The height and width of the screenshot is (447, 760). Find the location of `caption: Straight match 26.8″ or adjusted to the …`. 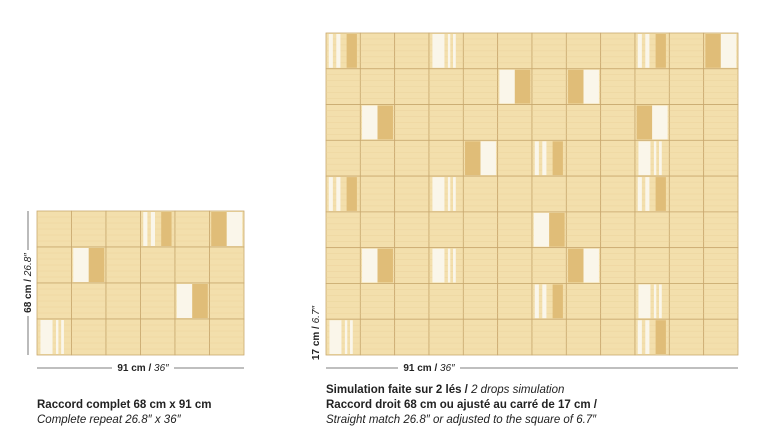

caption: Straight match 26.8″ or adjusted to the … is located at coordinates (461, 420).